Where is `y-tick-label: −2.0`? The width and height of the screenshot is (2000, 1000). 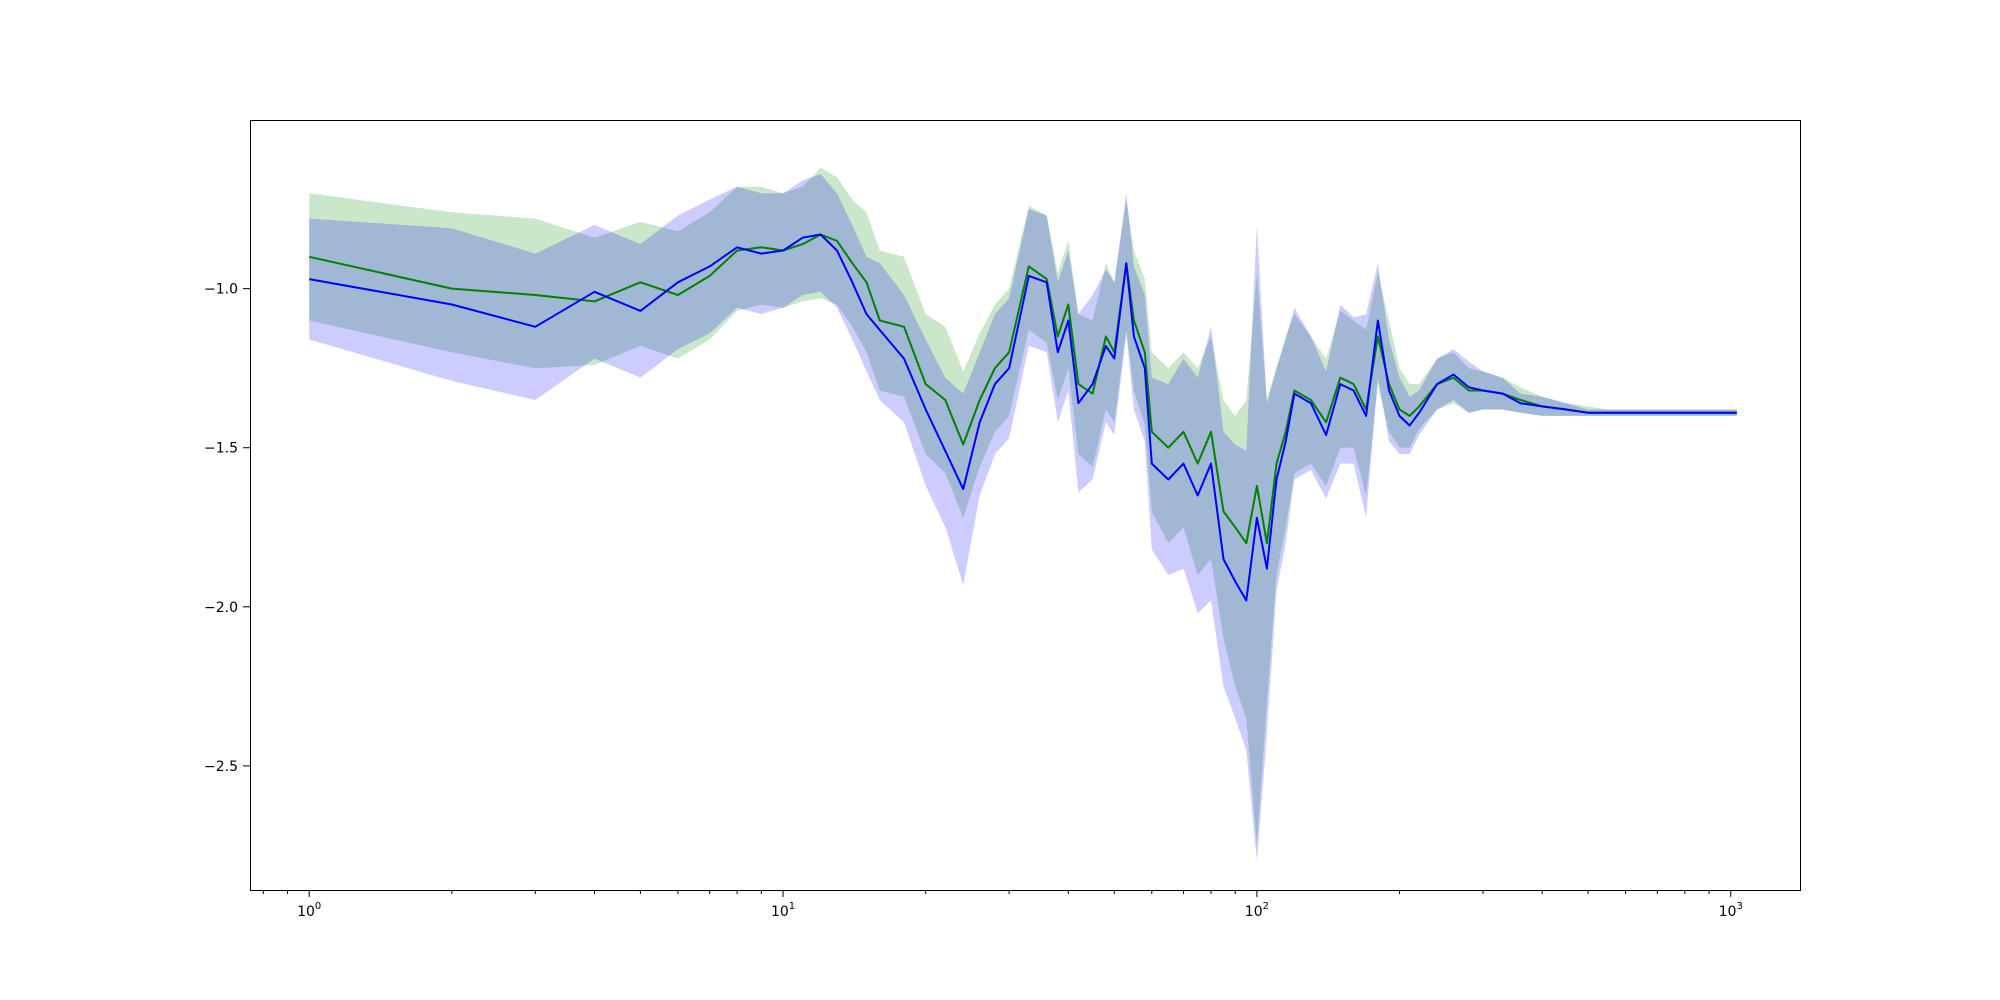 y-tick-label: −2.0 is located at coordinates (221, 608).